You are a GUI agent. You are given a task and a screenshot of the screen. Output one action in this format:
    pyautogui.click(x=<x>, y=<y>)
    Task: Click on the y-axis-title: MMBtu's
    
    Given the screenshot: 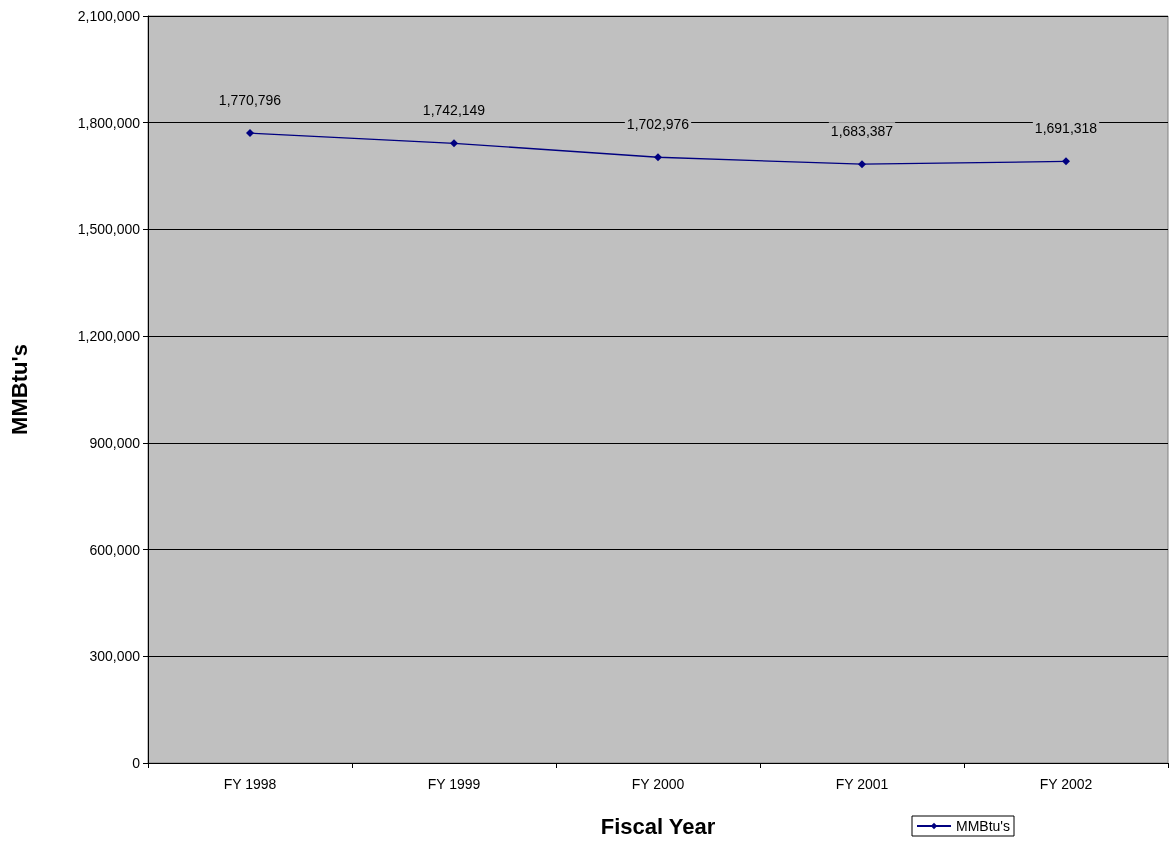 What is the action you would take?
    pyautogui.click(x=19, y=389)
    